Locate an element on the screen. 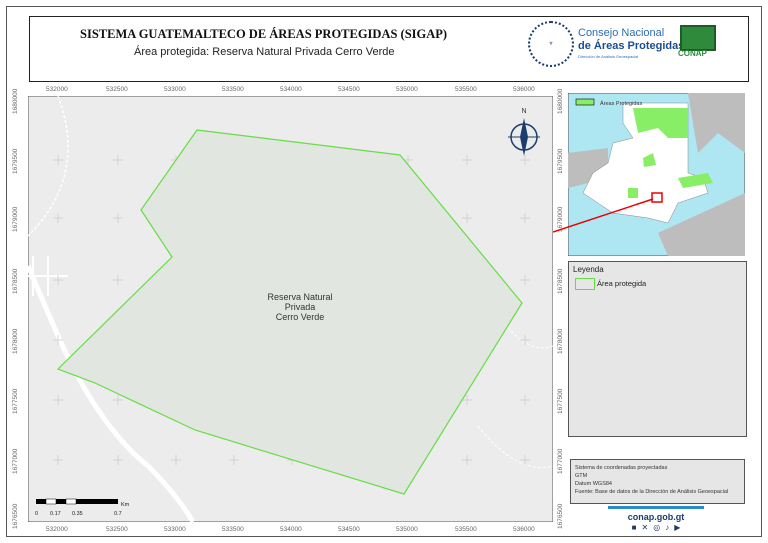 This screenshot has width=768, height=543. location-pointer-line is located at coordinates (603, 215).